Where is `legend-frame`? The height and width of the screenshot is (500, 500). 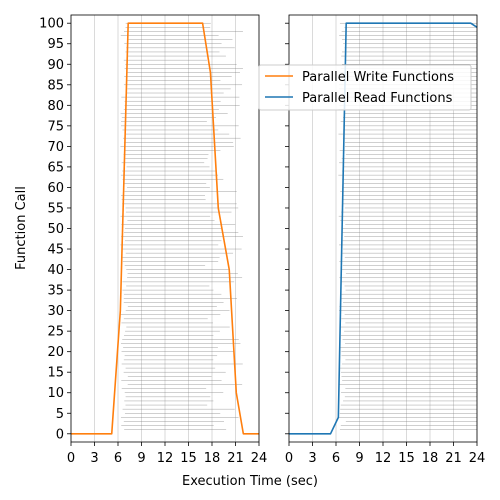 legend-frame is located at coordinates (365, 87).